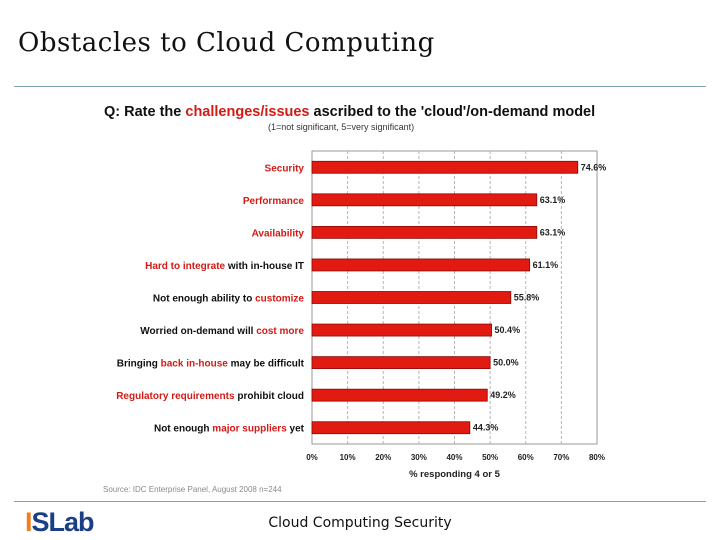 This screenshot has height=540, width=720. I want to click on value-label: 74.6%, so click(594, 167).